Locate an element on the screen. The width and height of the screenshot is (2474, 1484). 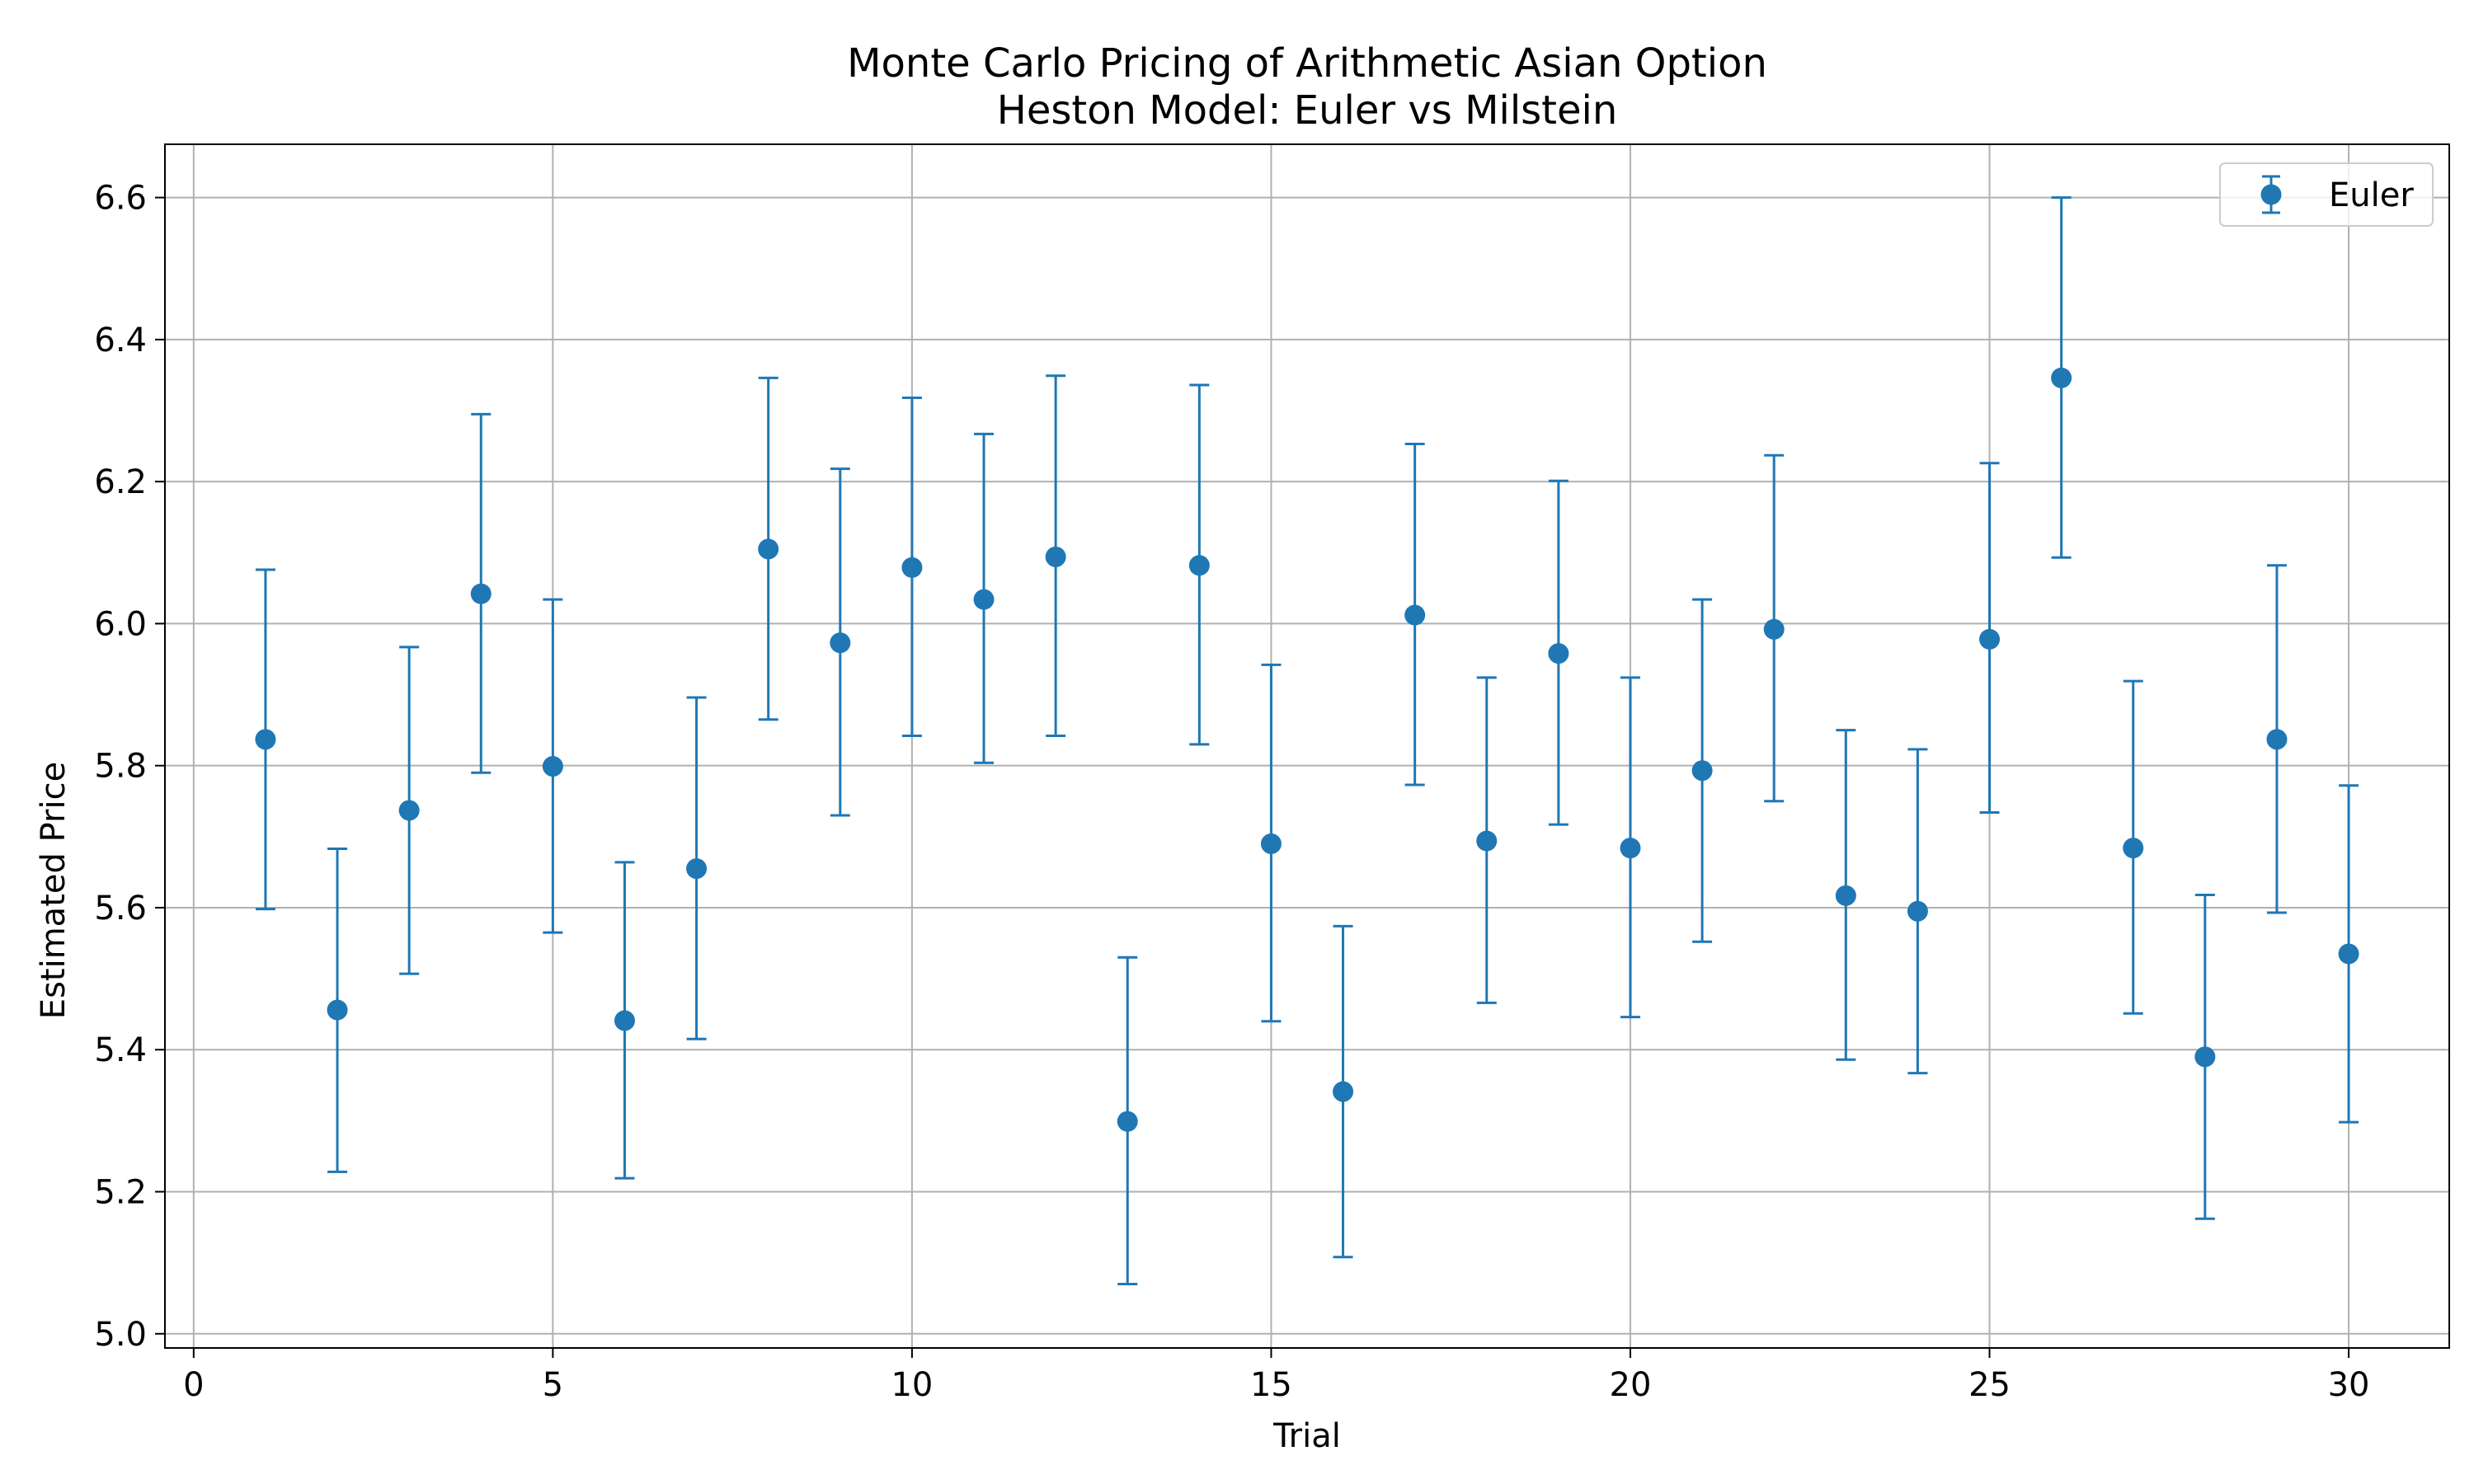
x-tick-label: 15 is located at coordinates (1271, 1385).